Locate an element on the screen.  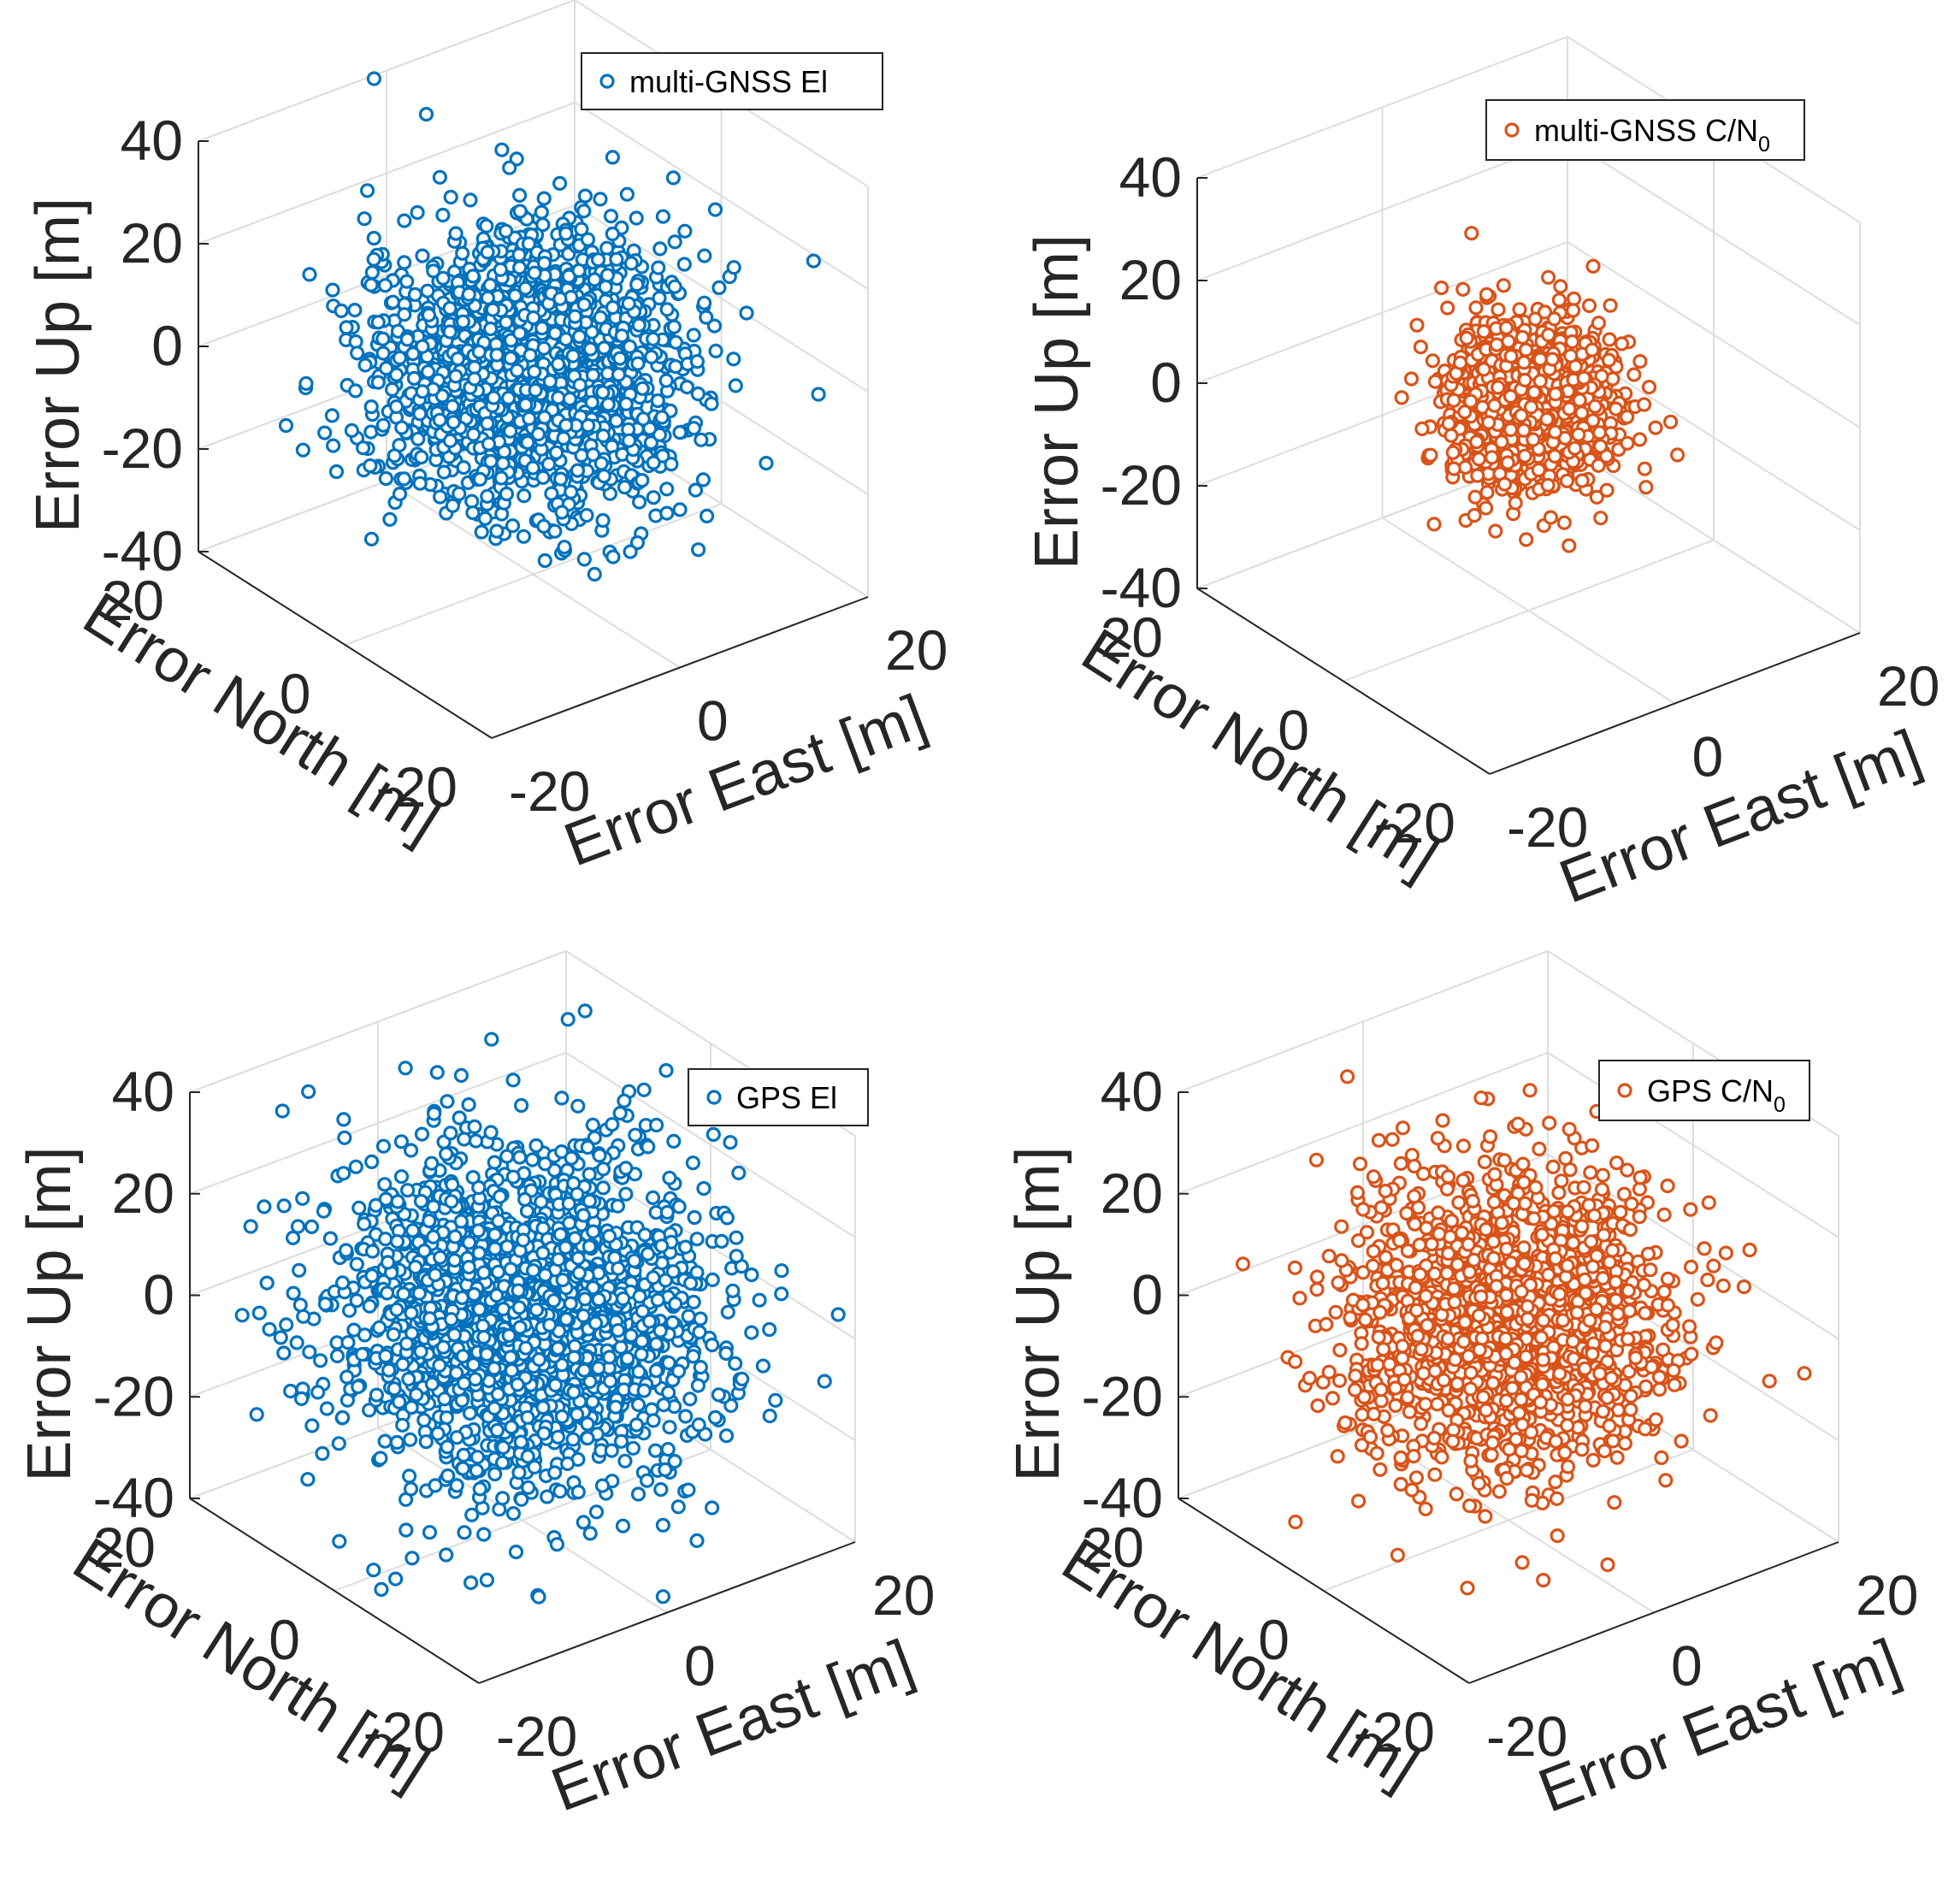
z-axis-label: Error Up [m] is located at coordinates (58, 365).